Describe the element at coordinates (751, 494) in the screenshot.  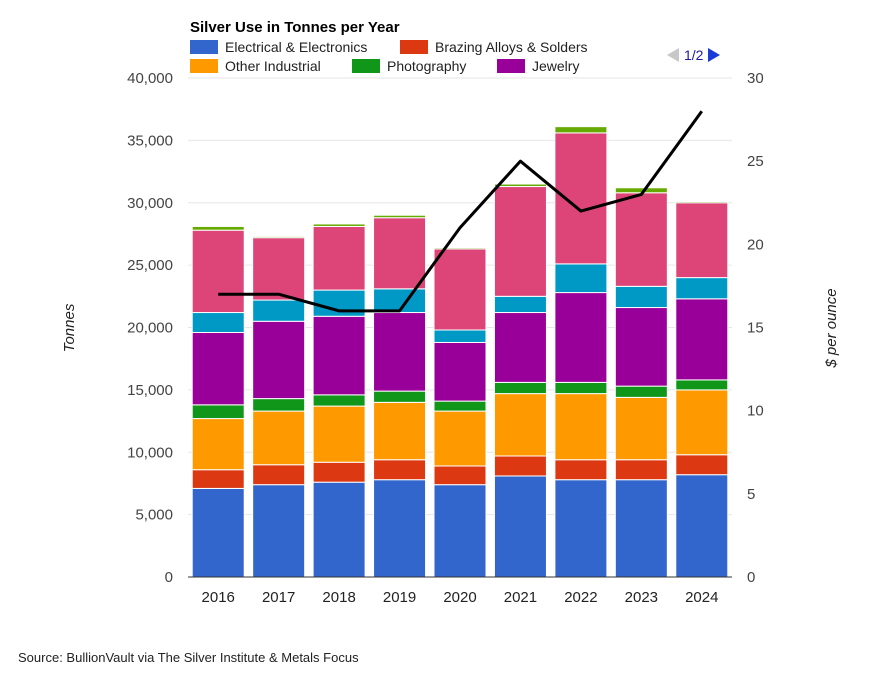
I see `y2-tick-label: 5` at that location.